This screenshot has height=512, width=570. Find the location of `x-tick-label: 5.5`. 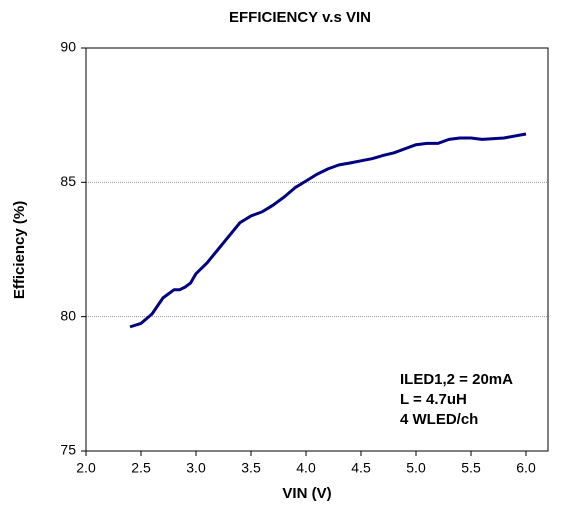

x-tick-label: 5.5 is located at coordinates (471, 468).